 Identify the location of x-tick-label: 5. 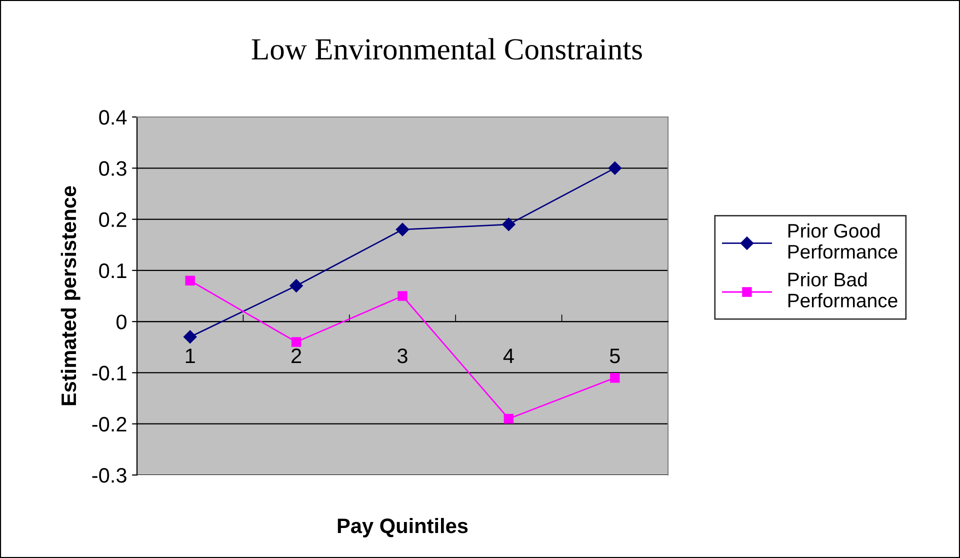
(615, 356).